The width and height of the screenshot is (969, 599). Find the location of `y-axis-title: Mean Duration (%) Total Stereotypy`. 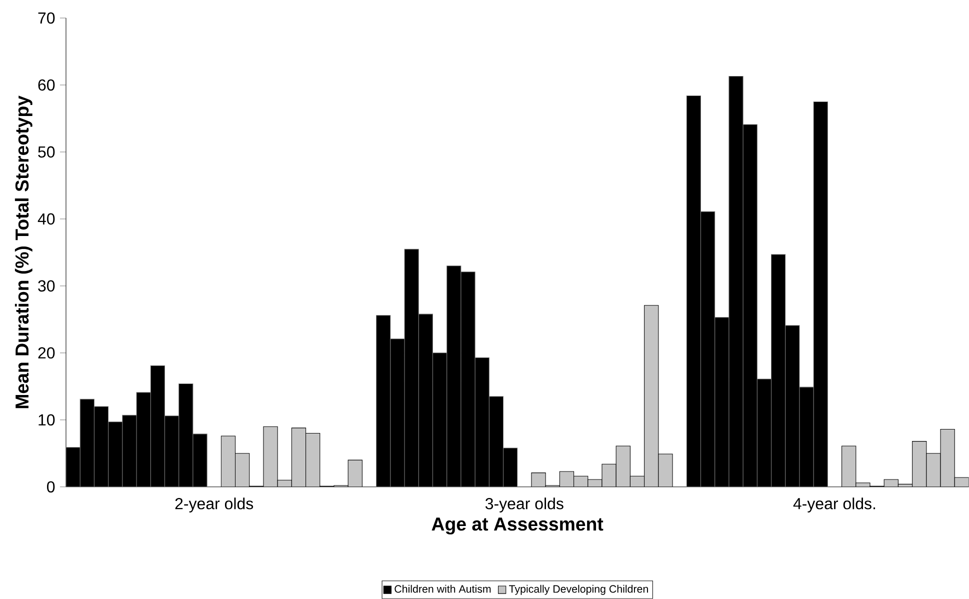

y-axis-title: Mean Duration (%) Total Stereotypy is located at coordinates (23, 252).